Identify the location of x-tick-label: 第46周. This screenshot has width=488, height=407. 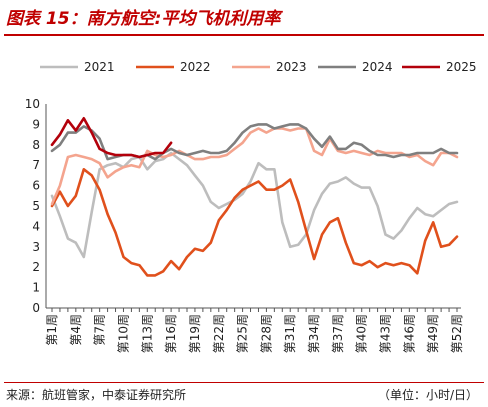
(409, 333).